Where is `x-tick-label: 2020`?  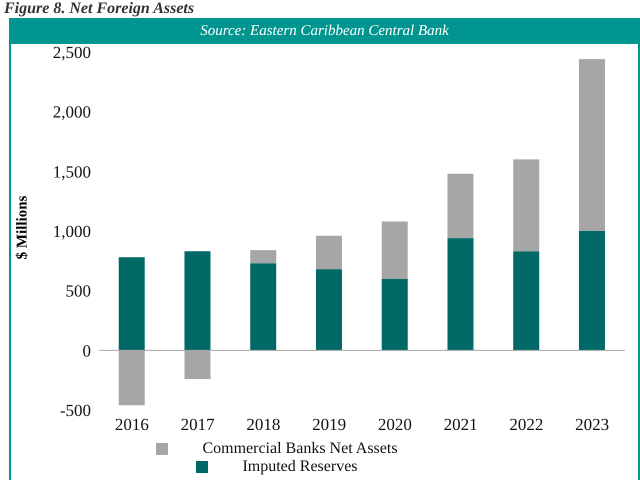
x-tick-label: 2020 is located at coordinates (395, 424).